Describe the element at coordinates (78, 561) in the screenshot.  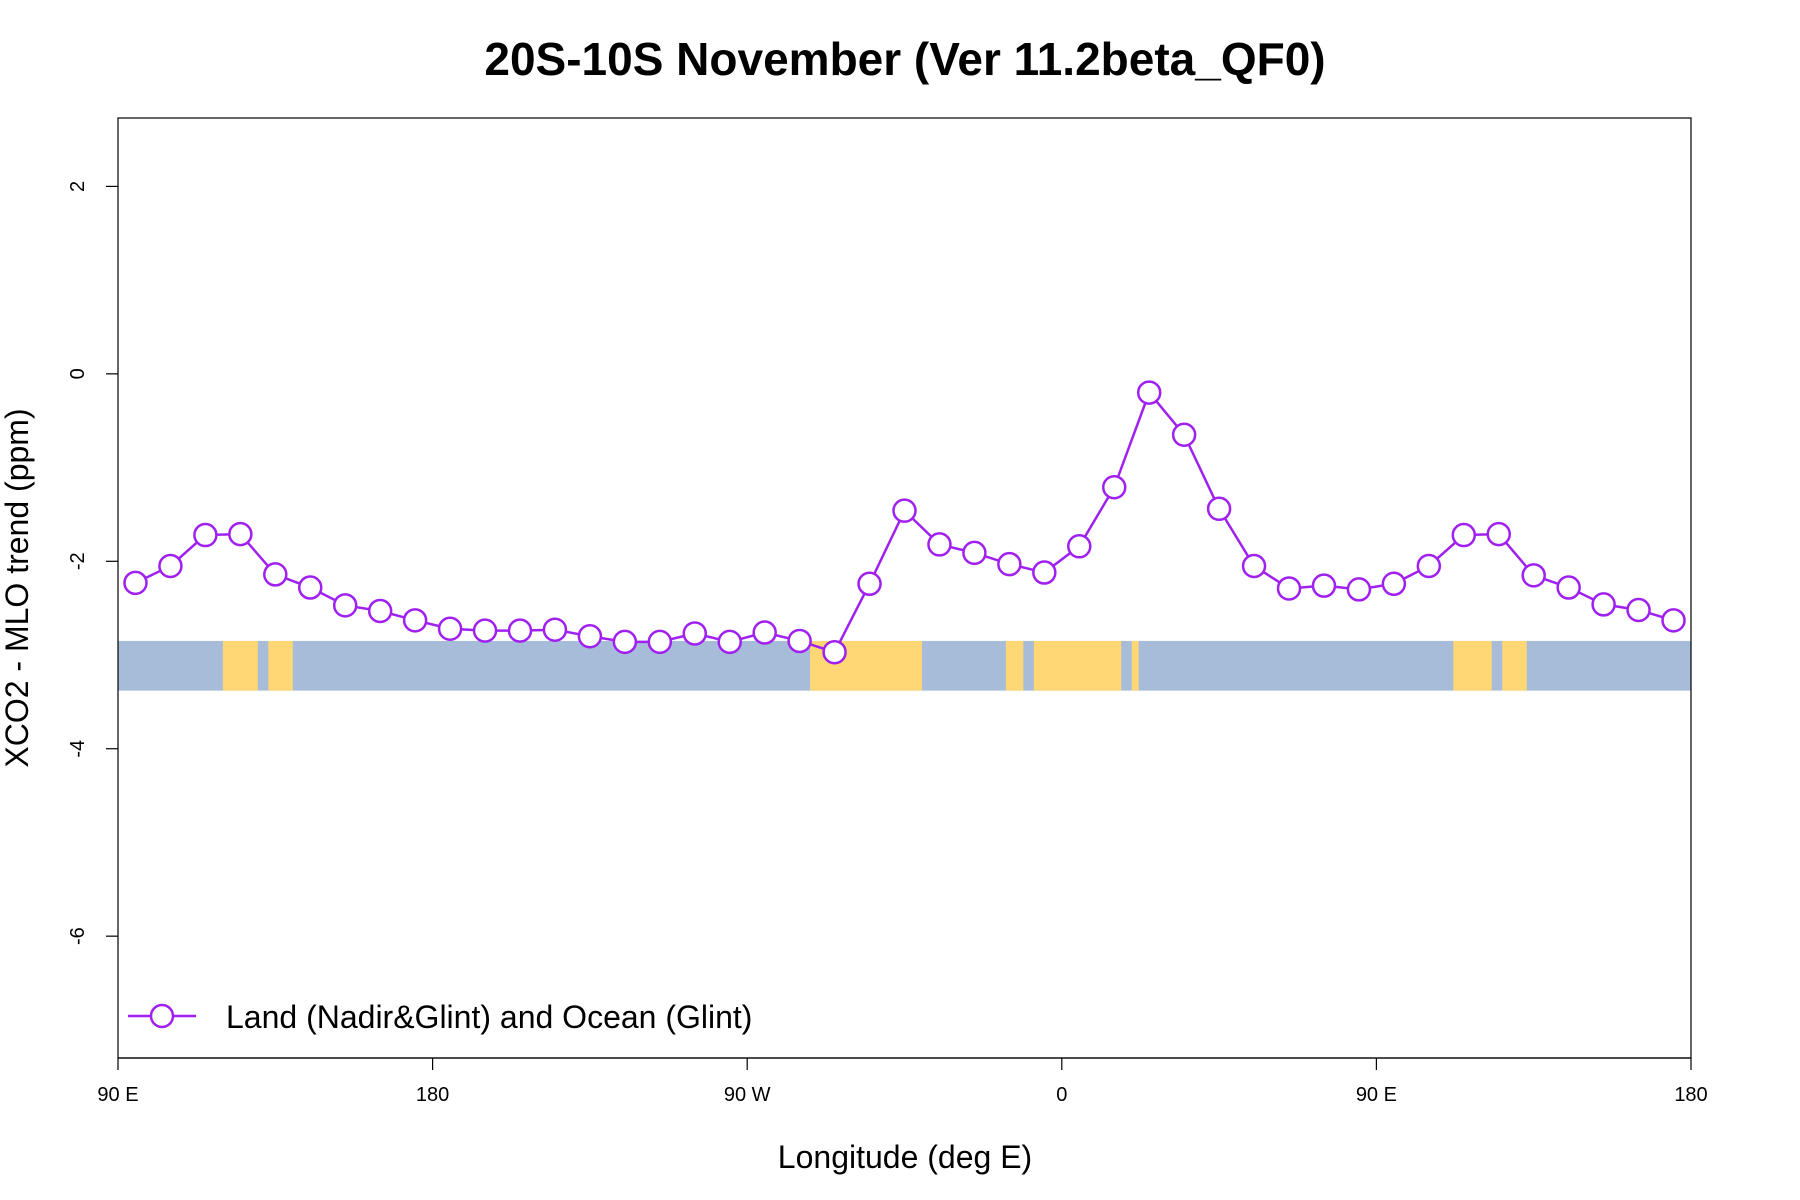
I see `y-tick-label: -2` at that location.